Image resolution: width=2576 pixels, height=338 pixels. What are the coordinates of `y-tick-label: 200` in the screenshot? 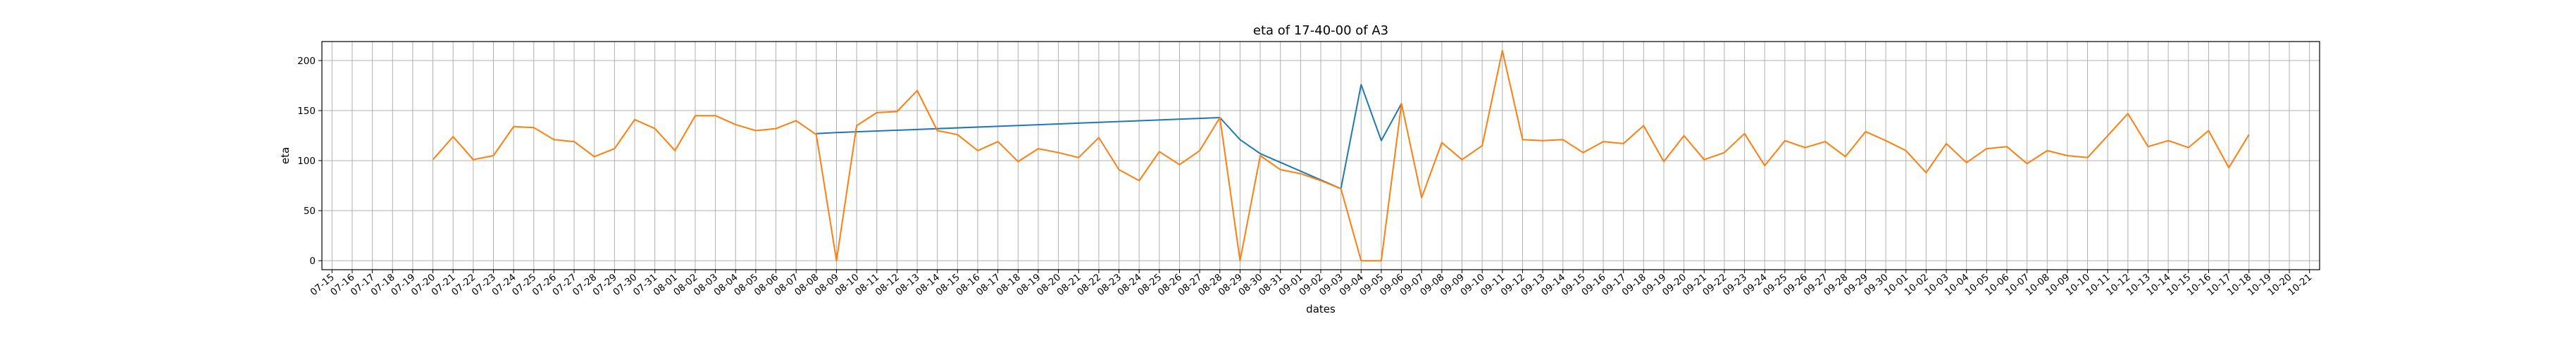 It's located at (306, 62).